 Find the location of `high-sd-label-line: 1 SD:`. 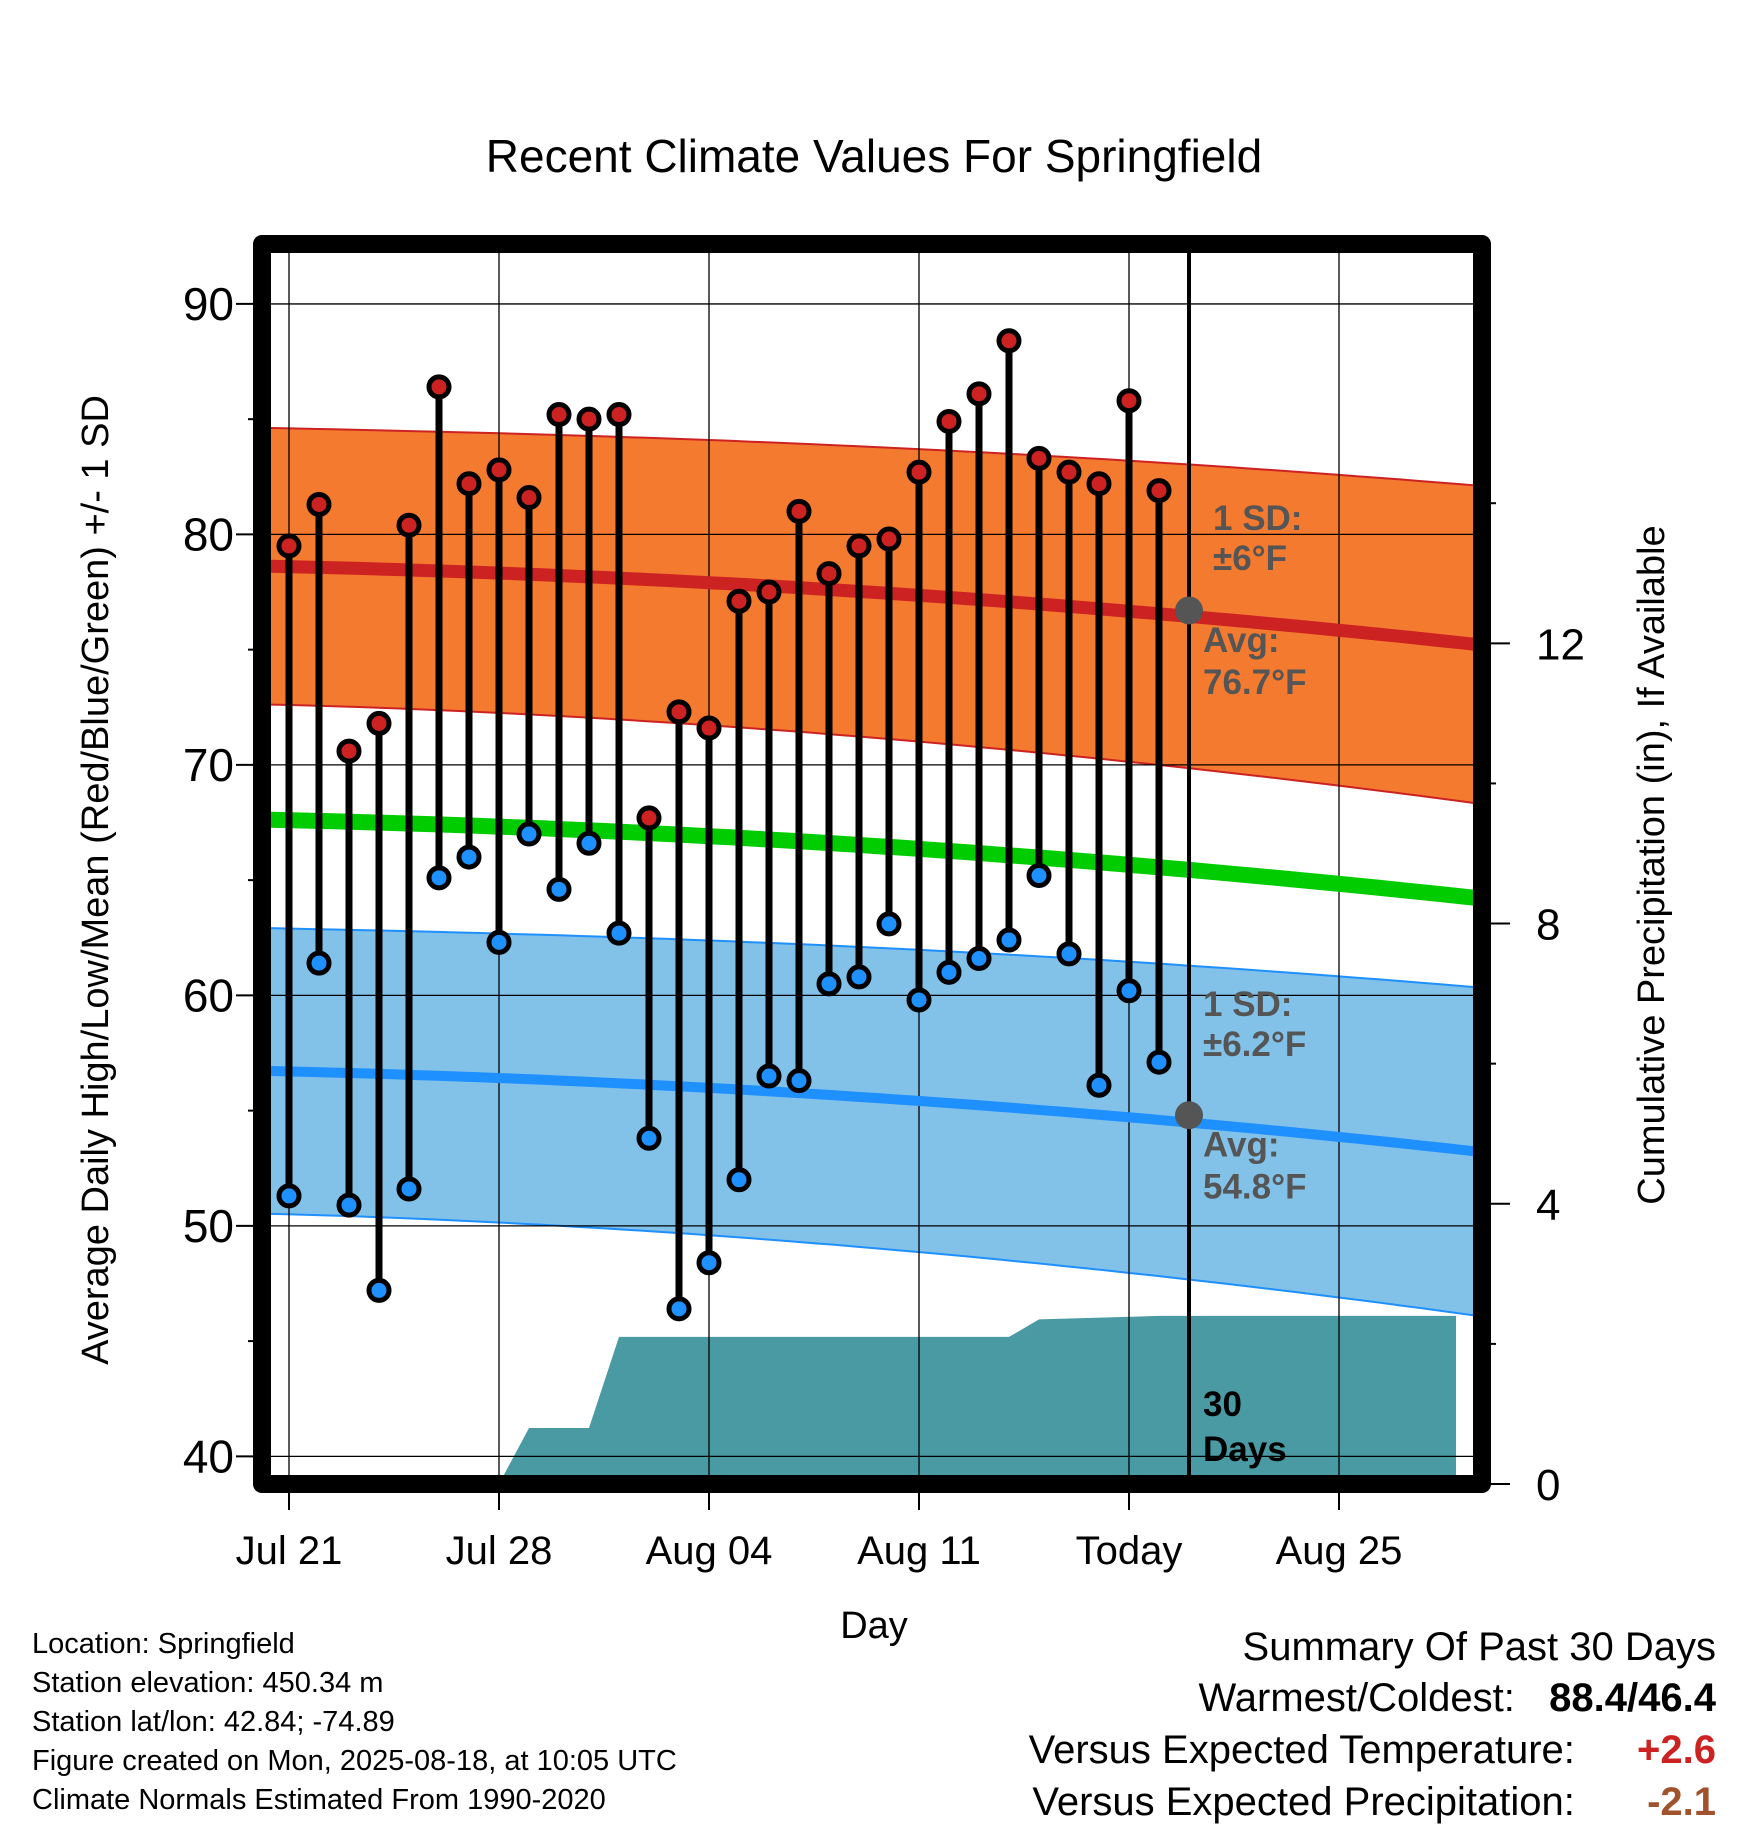

high-sd-label-line: 1 SD: is located at coordinates (1257, 518).